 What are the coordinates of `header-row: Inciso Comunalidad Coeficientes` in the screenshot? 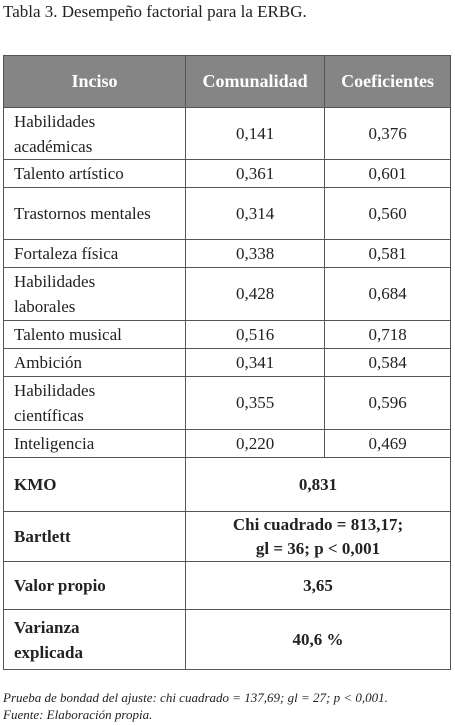 It's located at (227, 81).